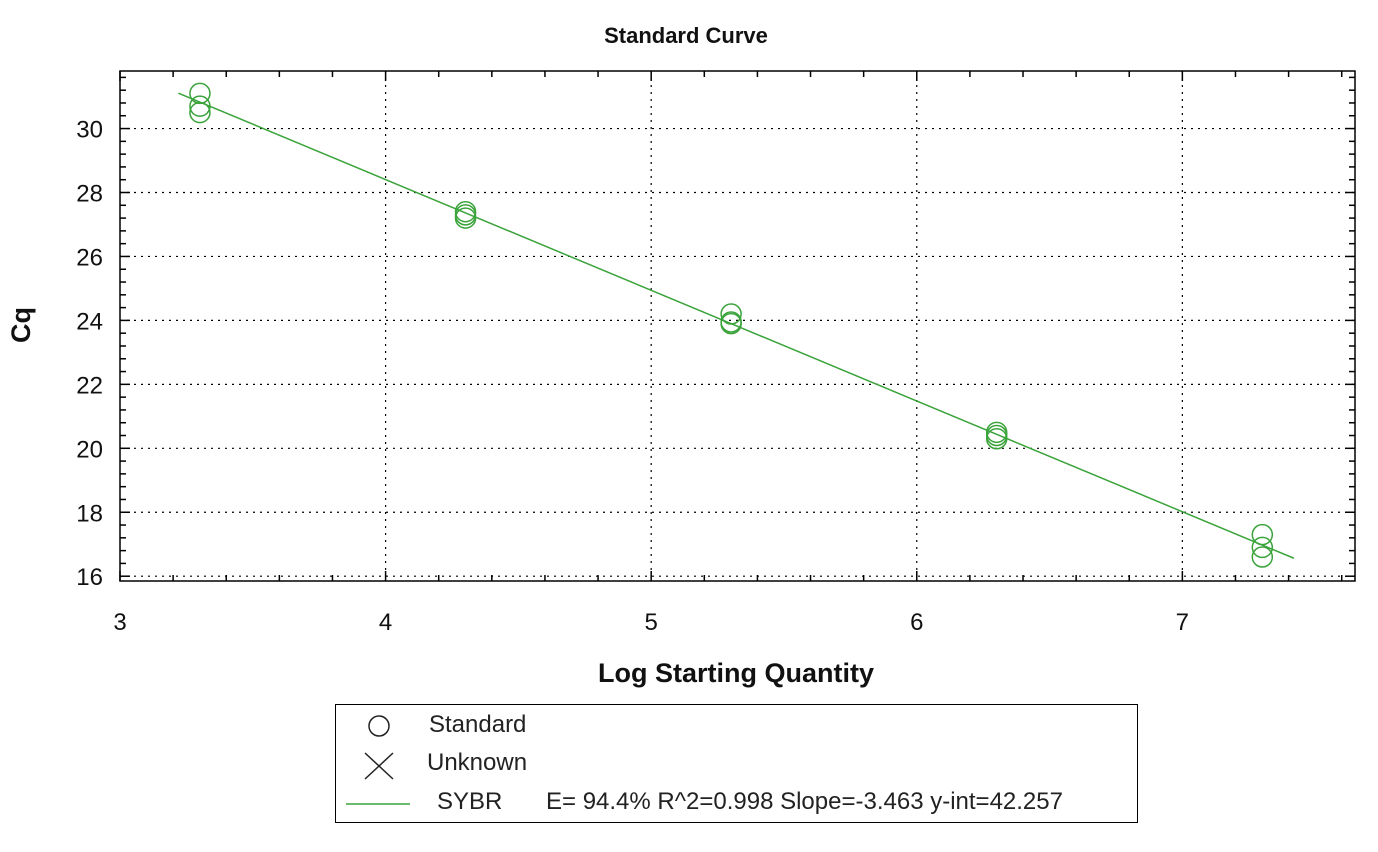  I want to click on x-tick-label: 7, so click(1182, 622).